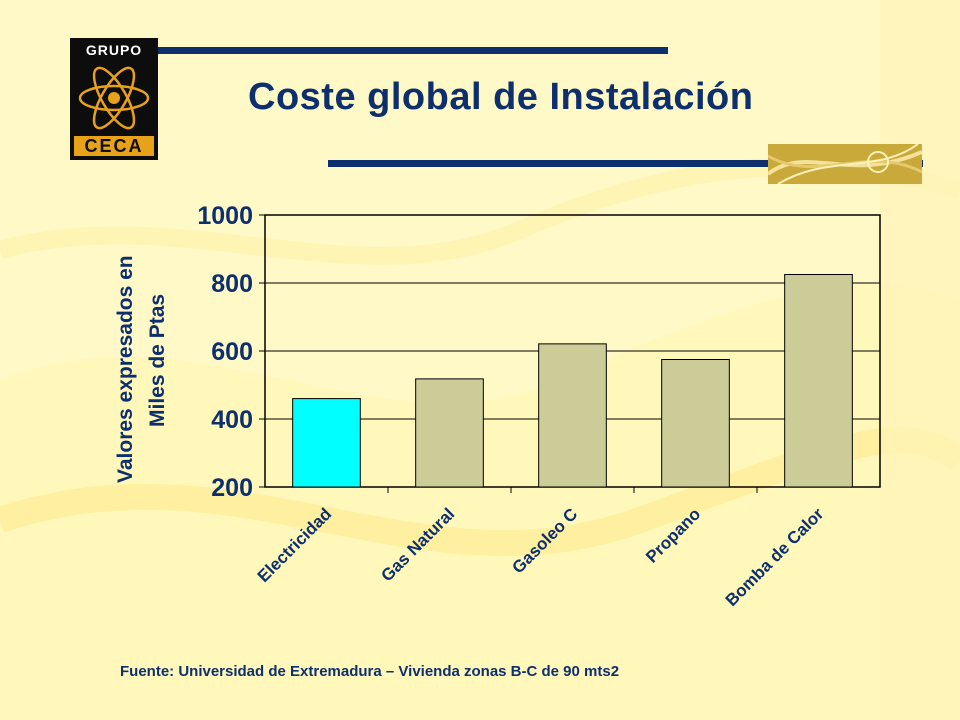 This screenshot has height=720, width=960. What do you see at coordinates (114, 146) in the screenshot?
I see `logo-bottom-text: CECA` at bounding box center [114, 146].